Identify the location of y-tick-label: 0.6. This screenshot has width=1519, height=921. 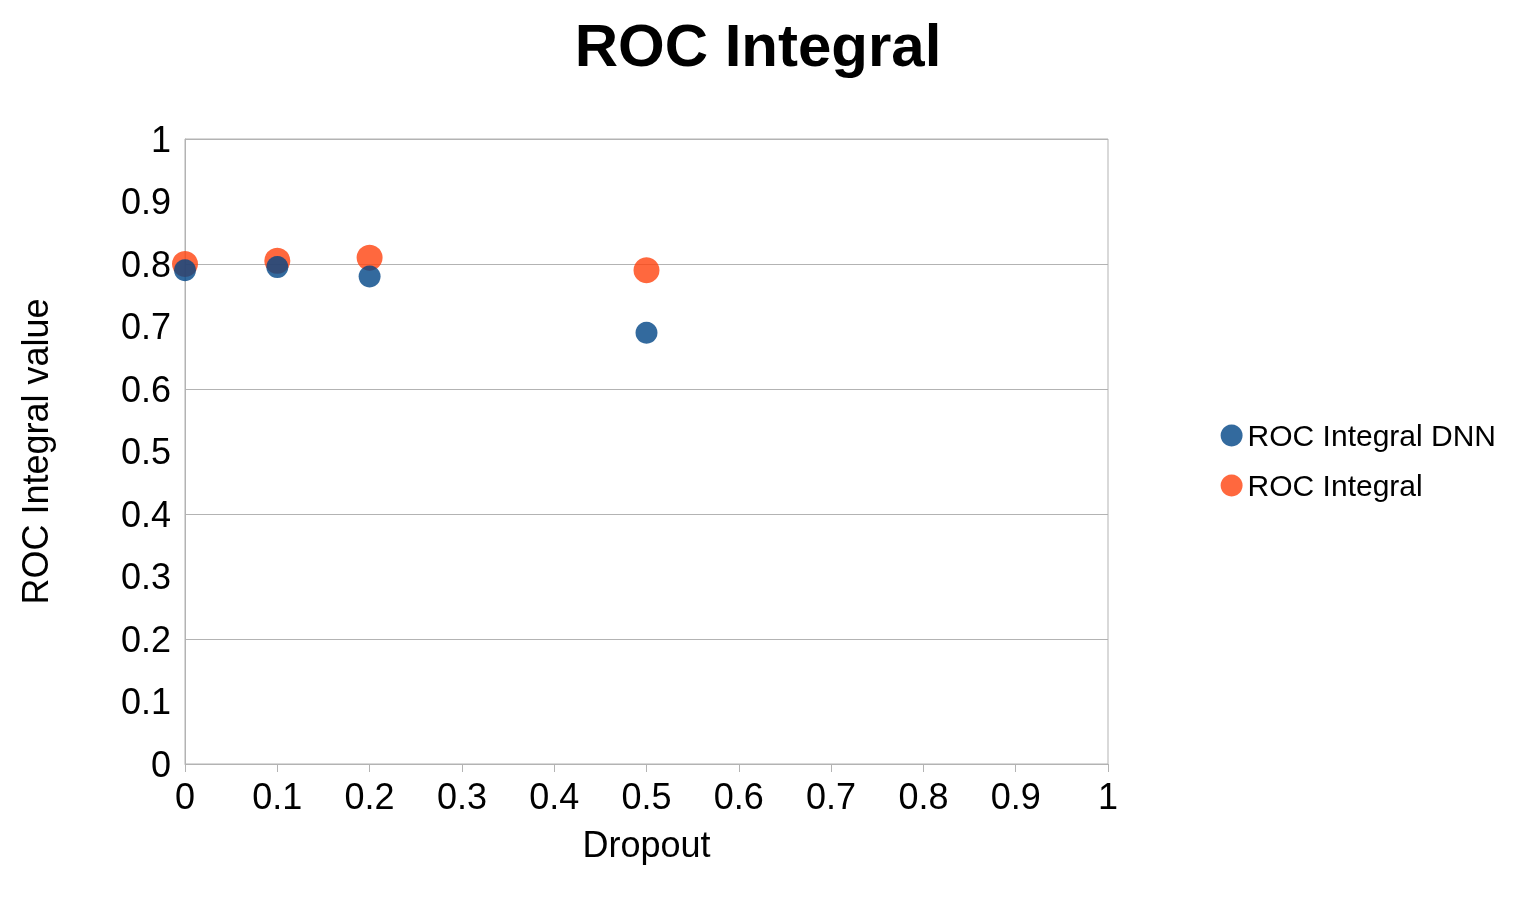
(145, 389).